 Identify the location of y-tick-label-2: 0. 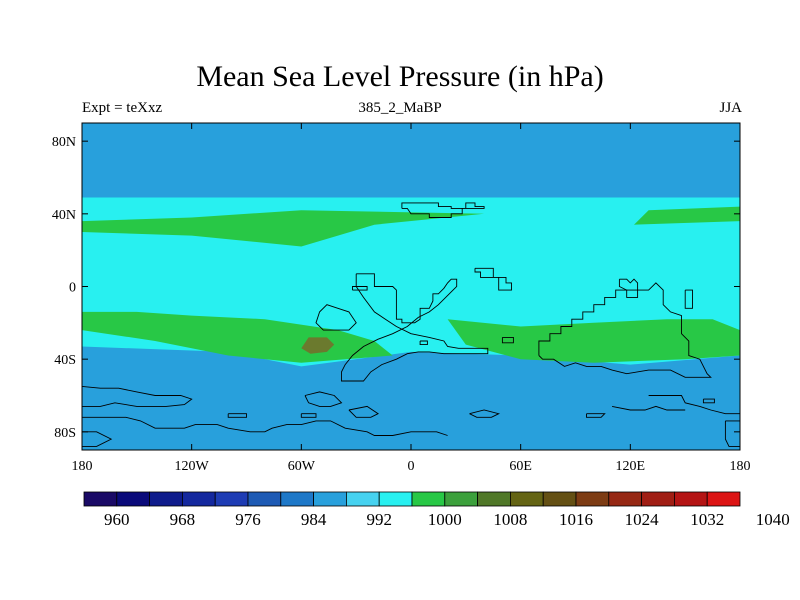
(72, 288).